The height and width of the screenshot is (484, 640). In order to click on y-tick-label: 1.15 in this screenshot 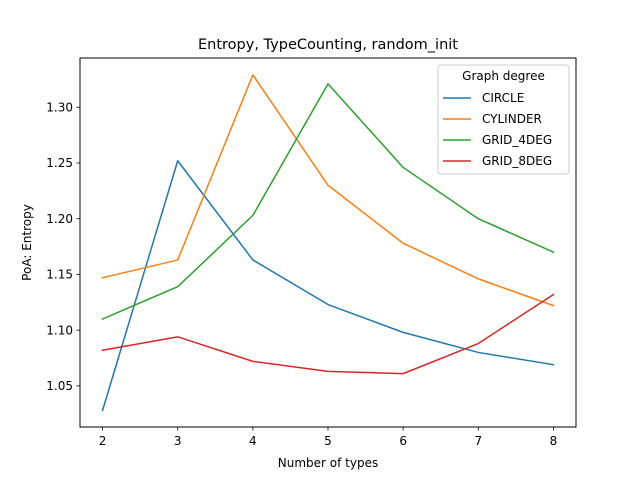, I will do `click(59, 275)`.